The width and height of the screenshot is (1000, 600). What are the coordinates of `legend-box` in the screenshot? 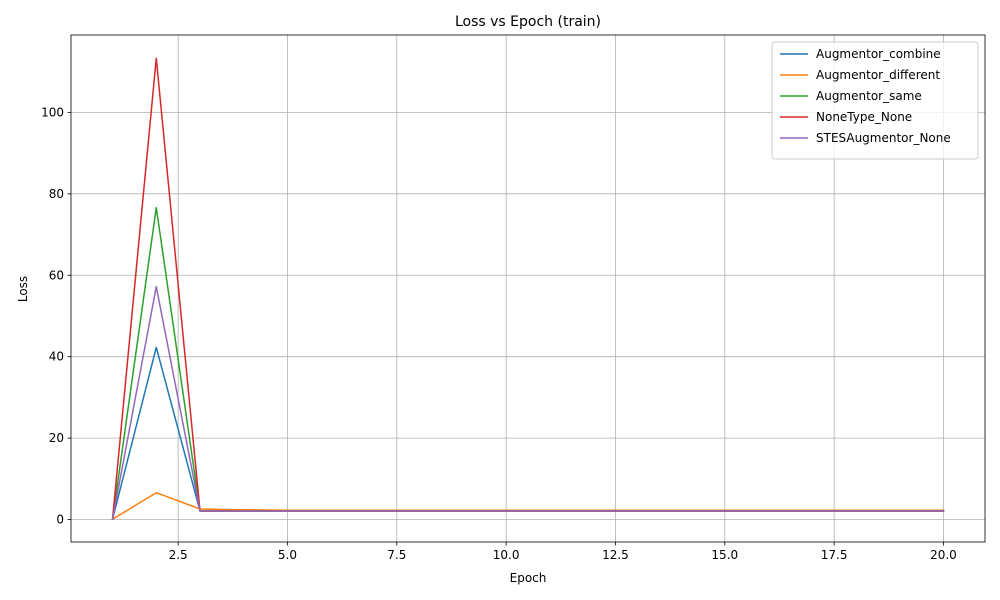 It's located at (875, 100).